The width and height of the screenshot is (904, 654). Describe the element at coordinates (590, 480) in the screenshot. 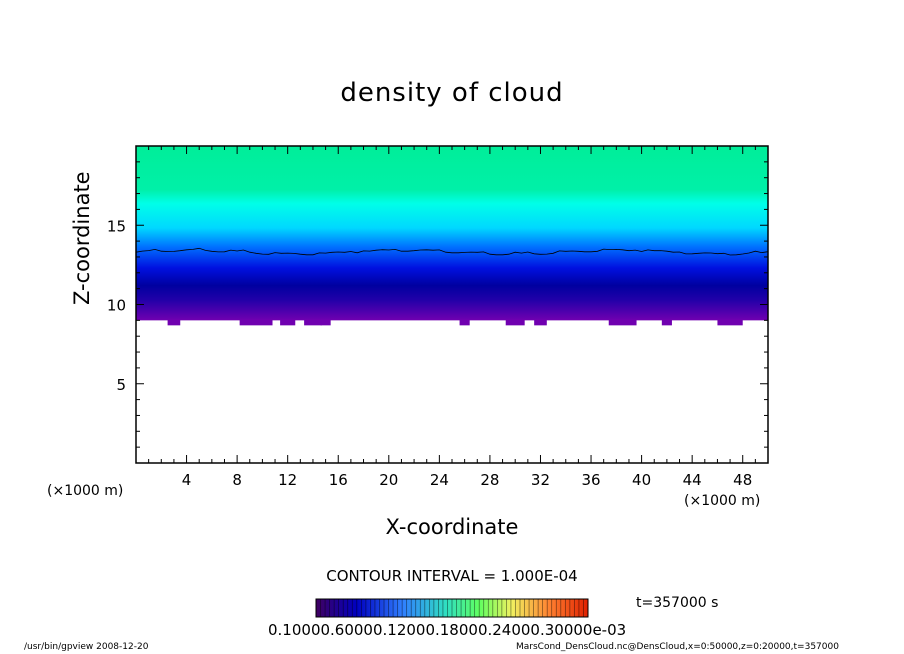

I see `x-tick-label: 36` at that location.